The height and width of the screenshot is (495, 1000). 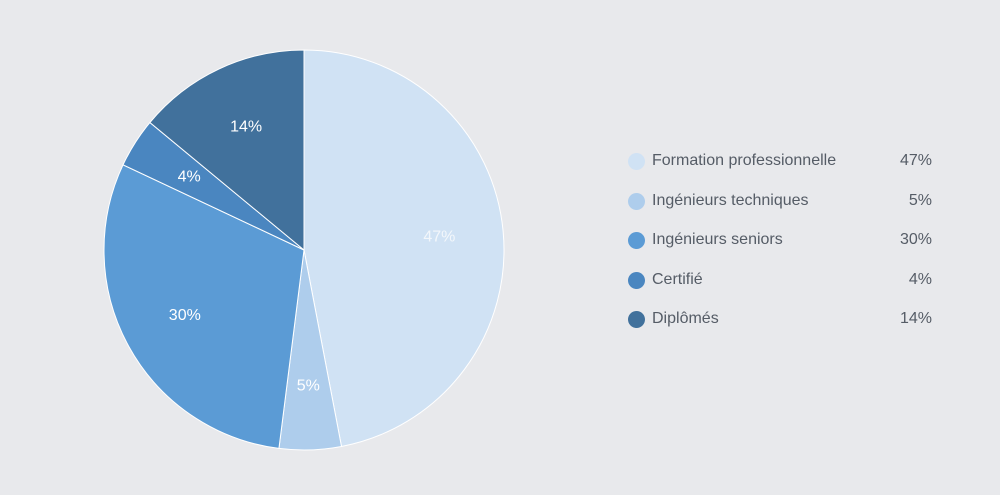 I want to click on slice-data-label: 4%, so click(x=189, y=177).